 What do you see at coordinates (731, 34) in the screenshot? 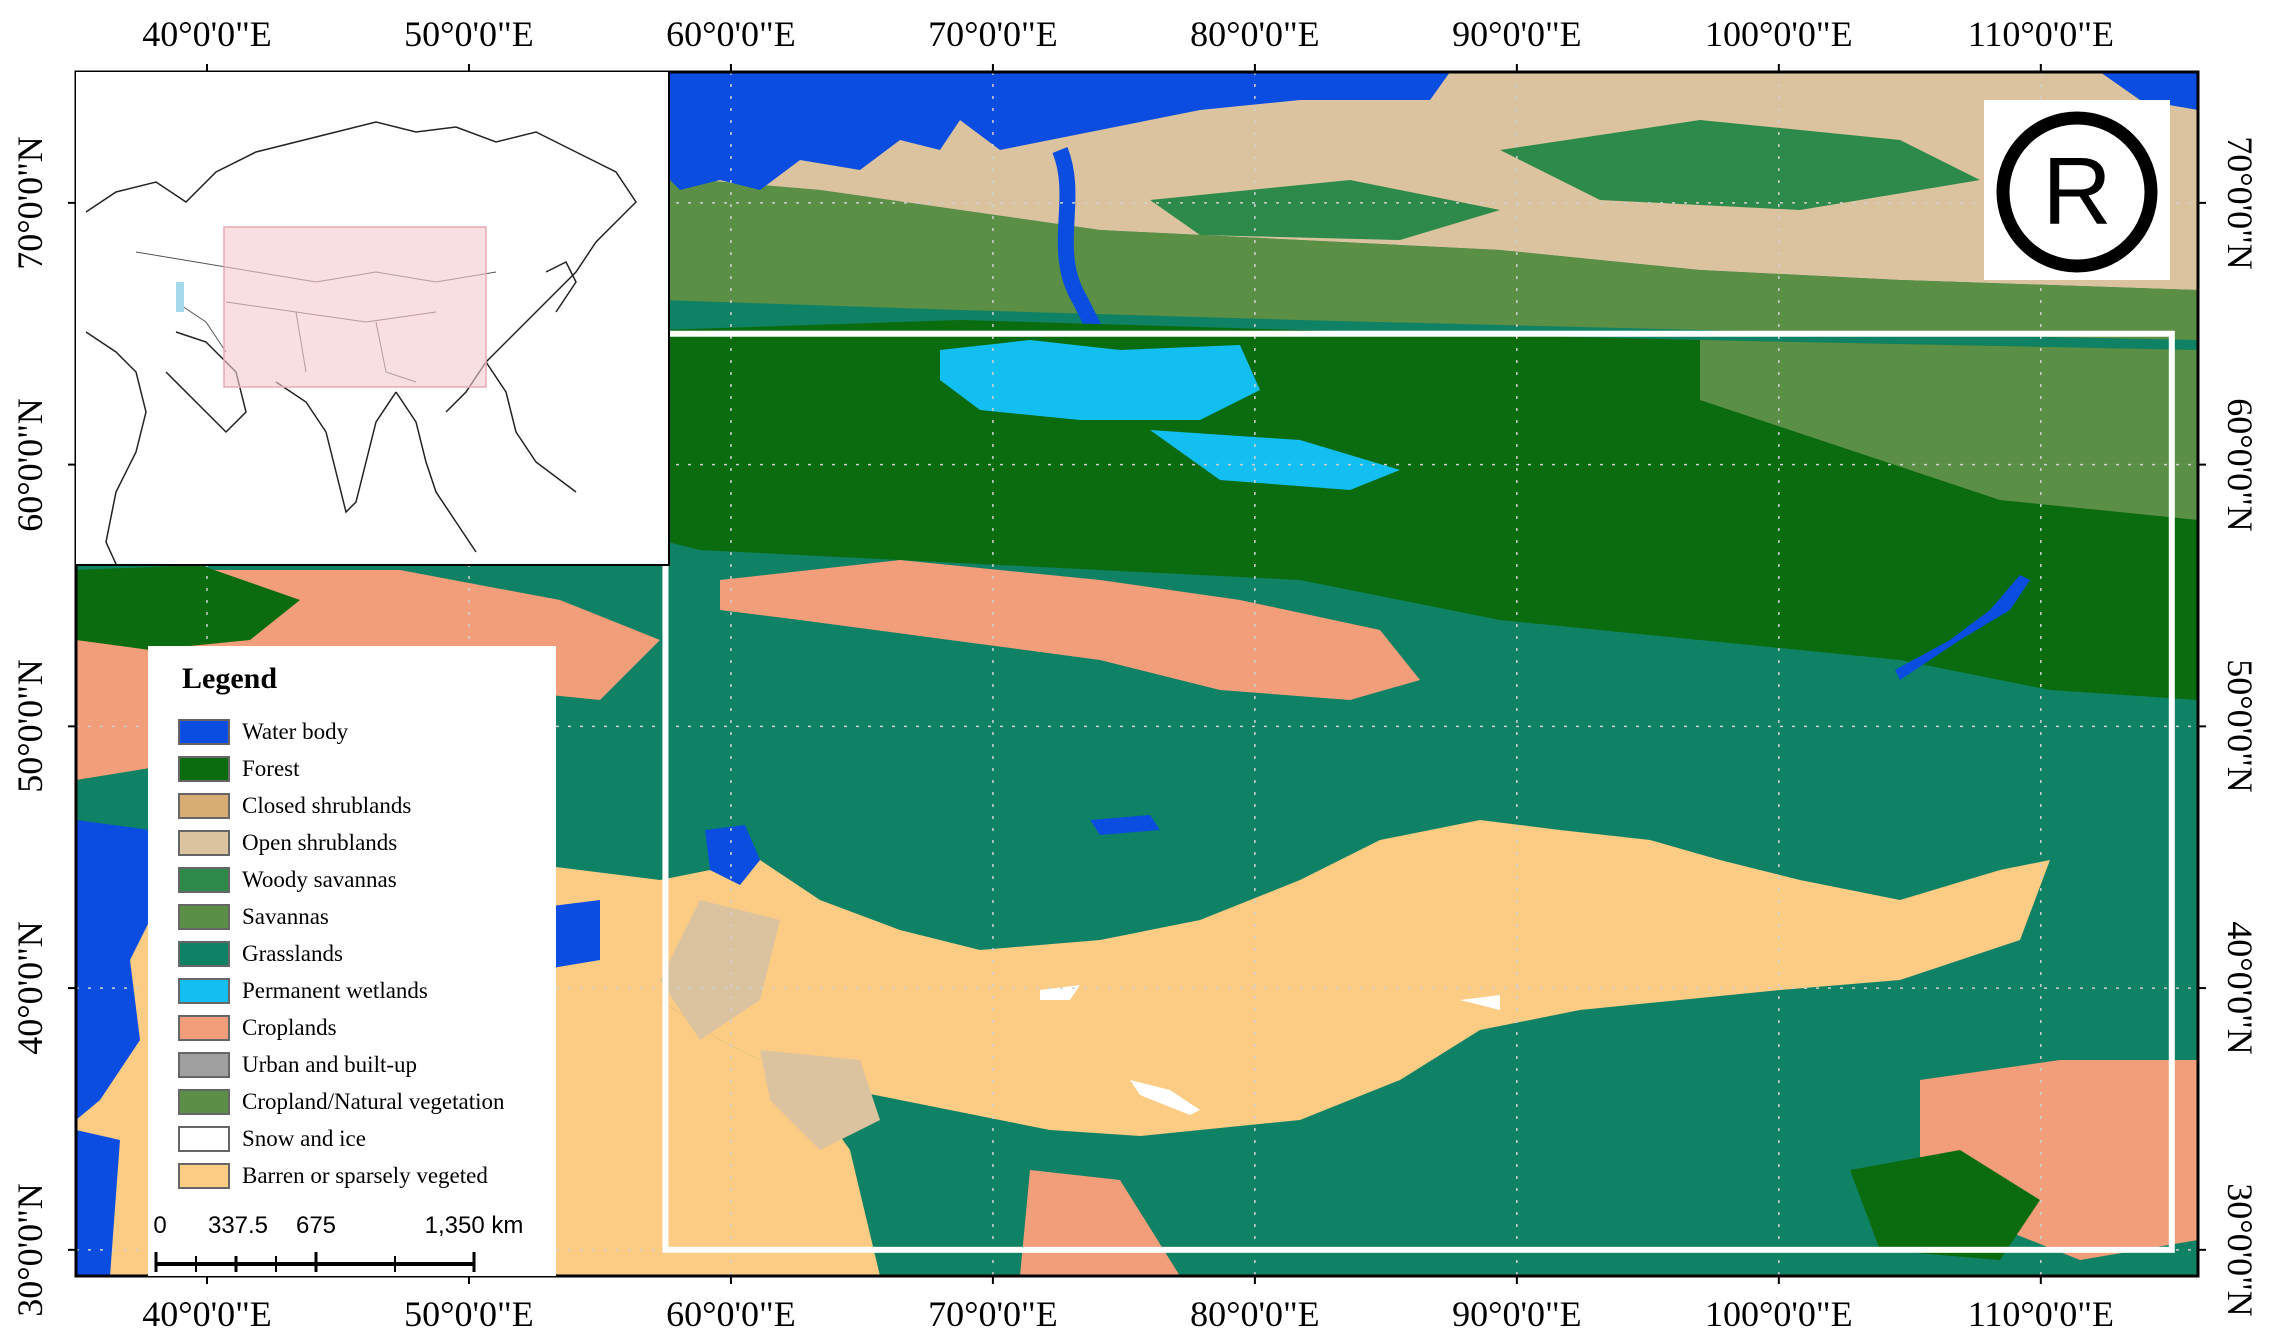
I see `coordinate-label: 60°0'0"E` at bounding box center [731, 34].